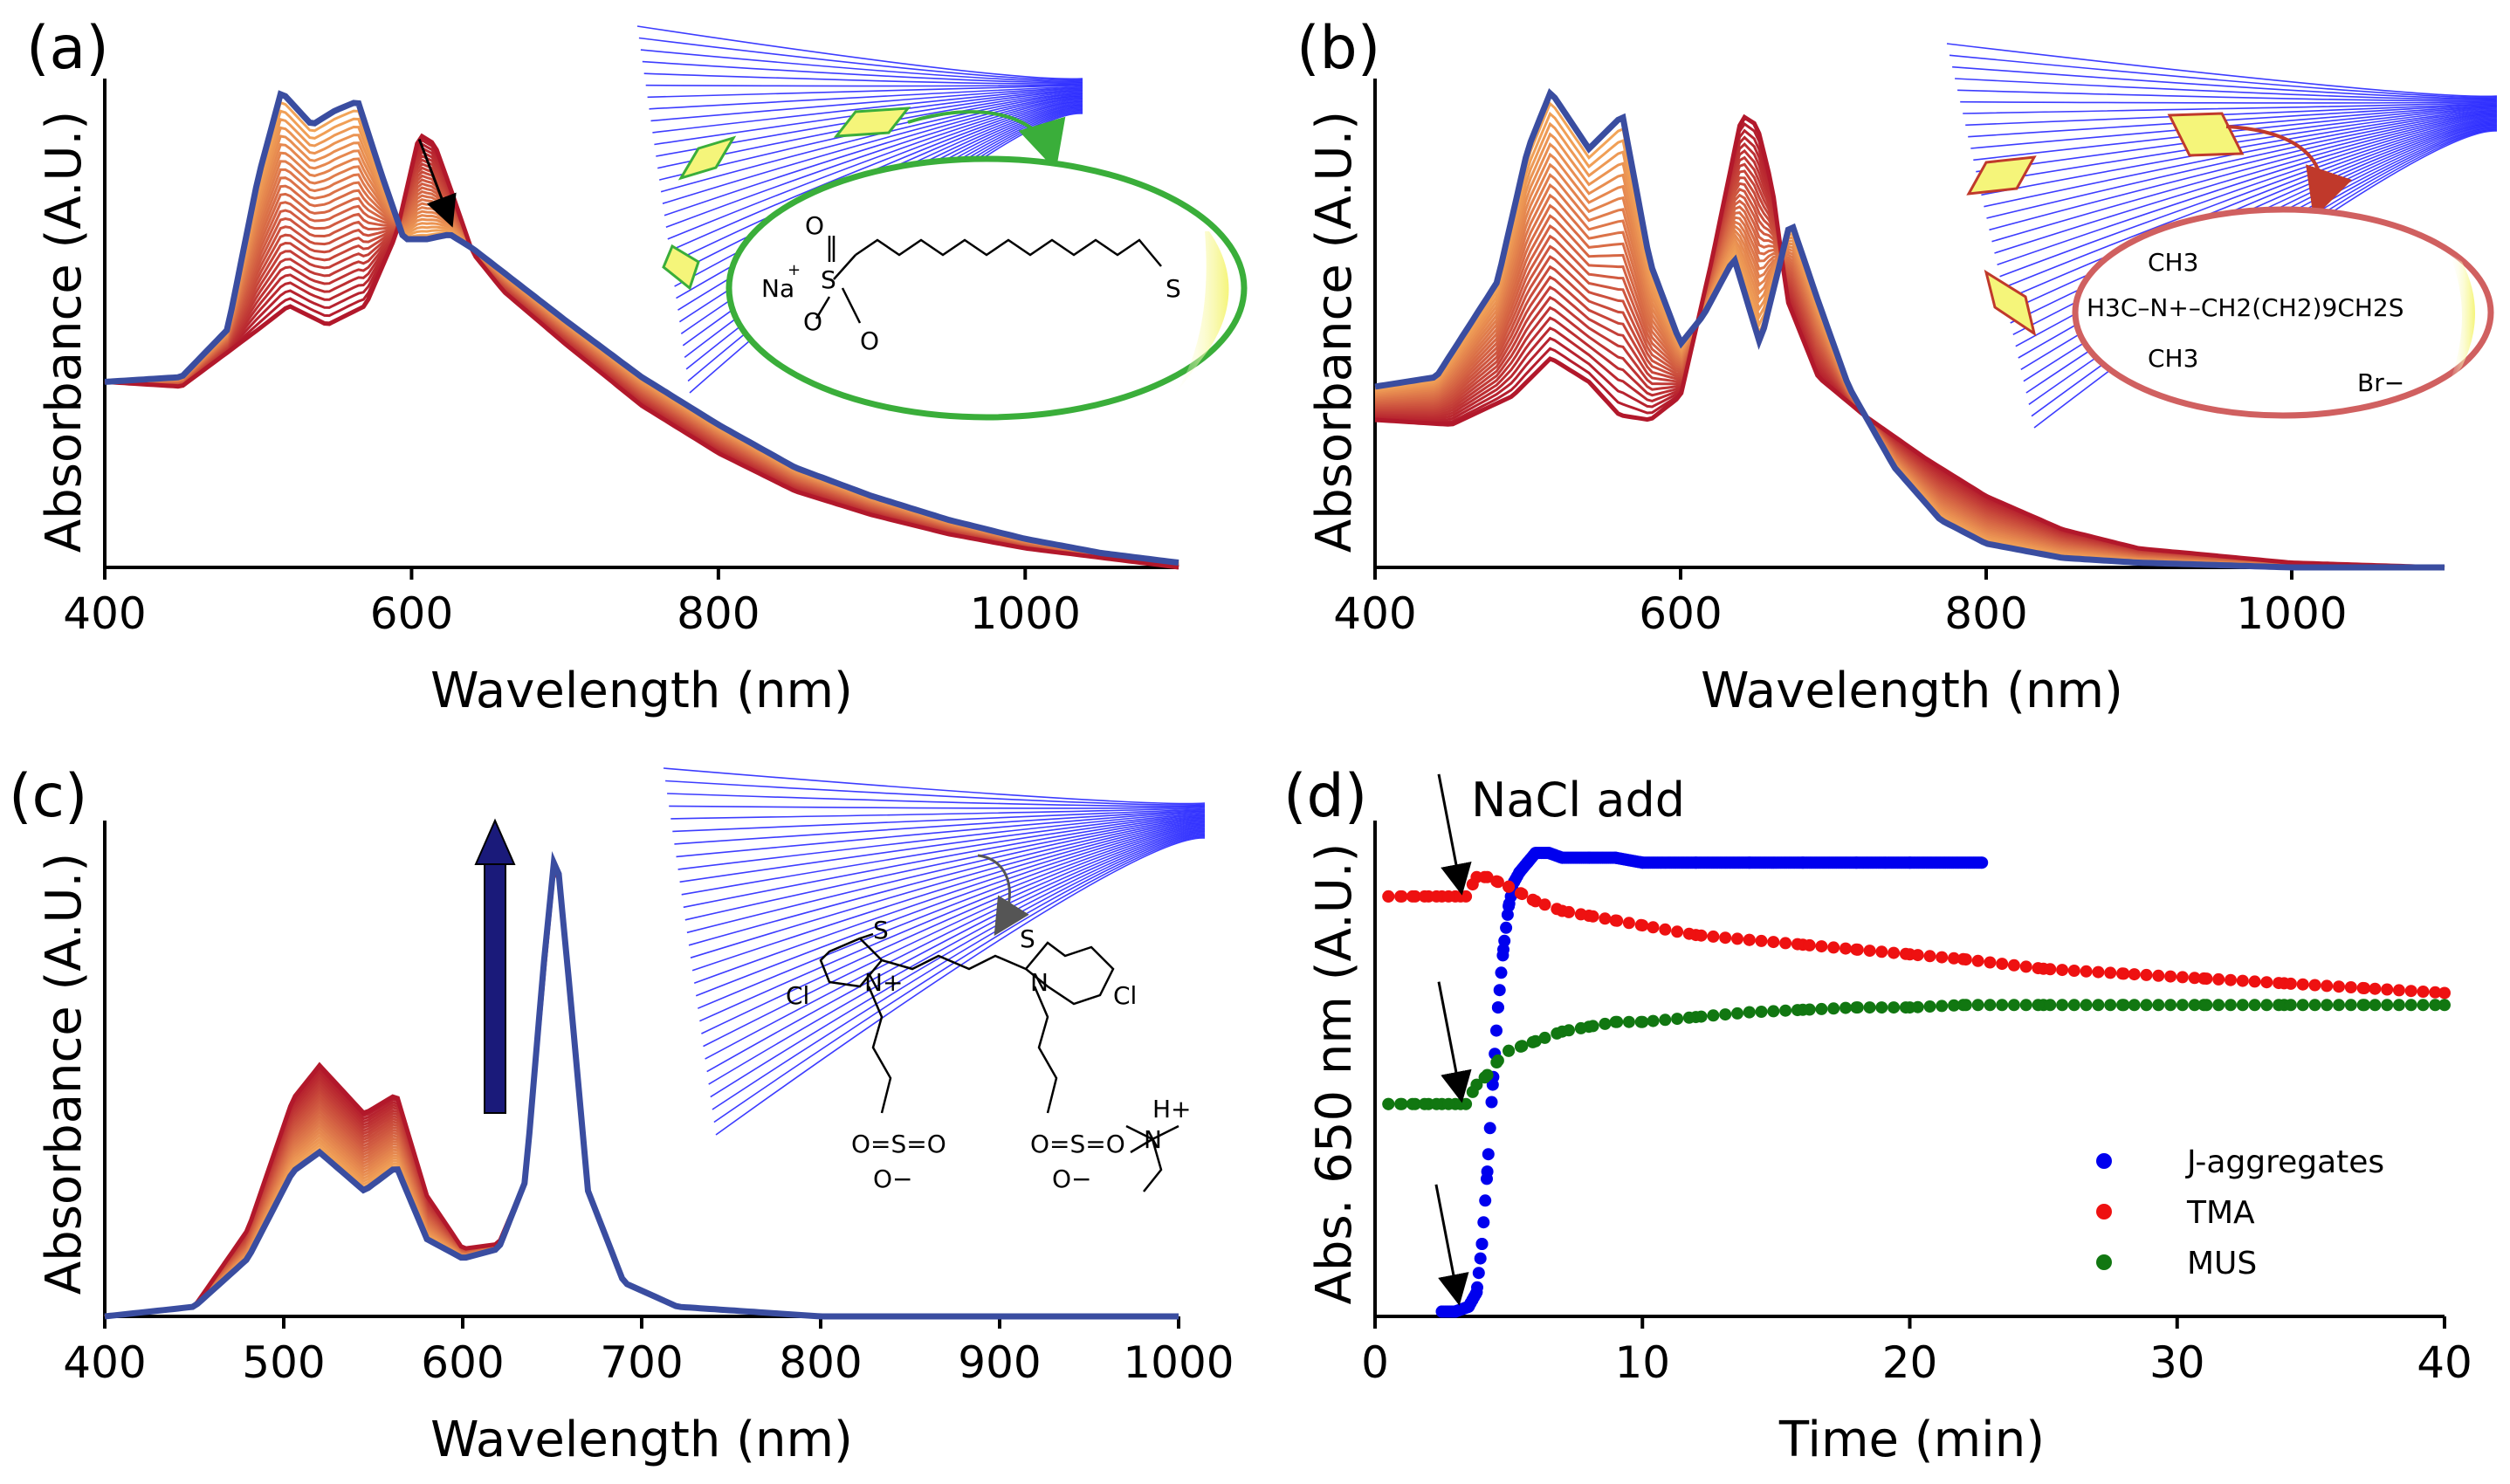 The image size is (2510, 1484). What do you see at coordinates (1172, 1109) in the screenshot?
I see `amine-h: H+` at bounding box center [1172, 1109].